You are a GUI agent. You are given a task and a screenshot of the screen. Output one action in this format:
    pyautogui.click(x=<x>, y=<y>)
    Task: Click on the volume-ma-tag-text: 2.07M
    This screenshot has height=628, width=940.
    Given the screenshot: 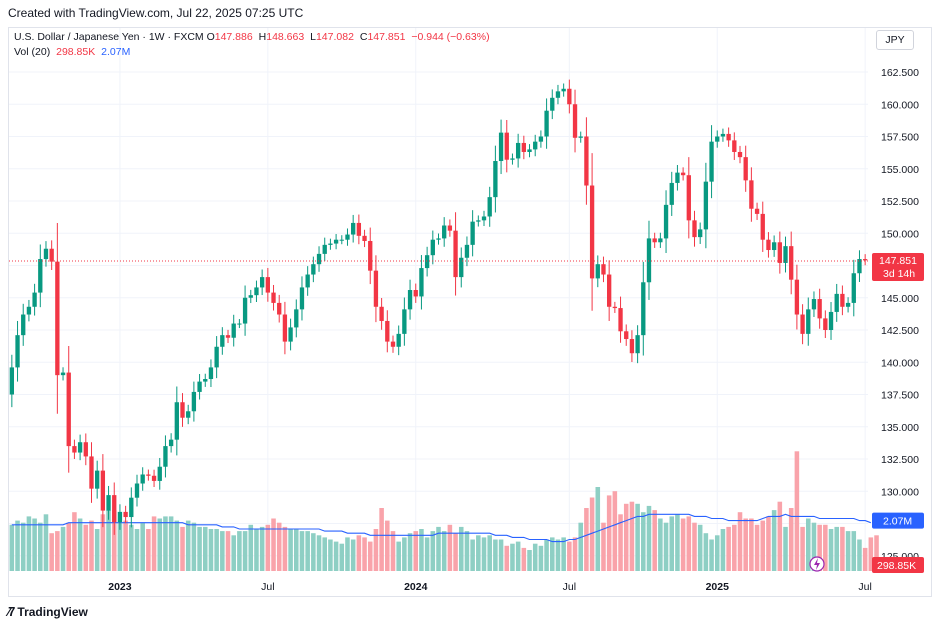 What is the action you would take?
    pyautogui.click(x=897, y=522)
    